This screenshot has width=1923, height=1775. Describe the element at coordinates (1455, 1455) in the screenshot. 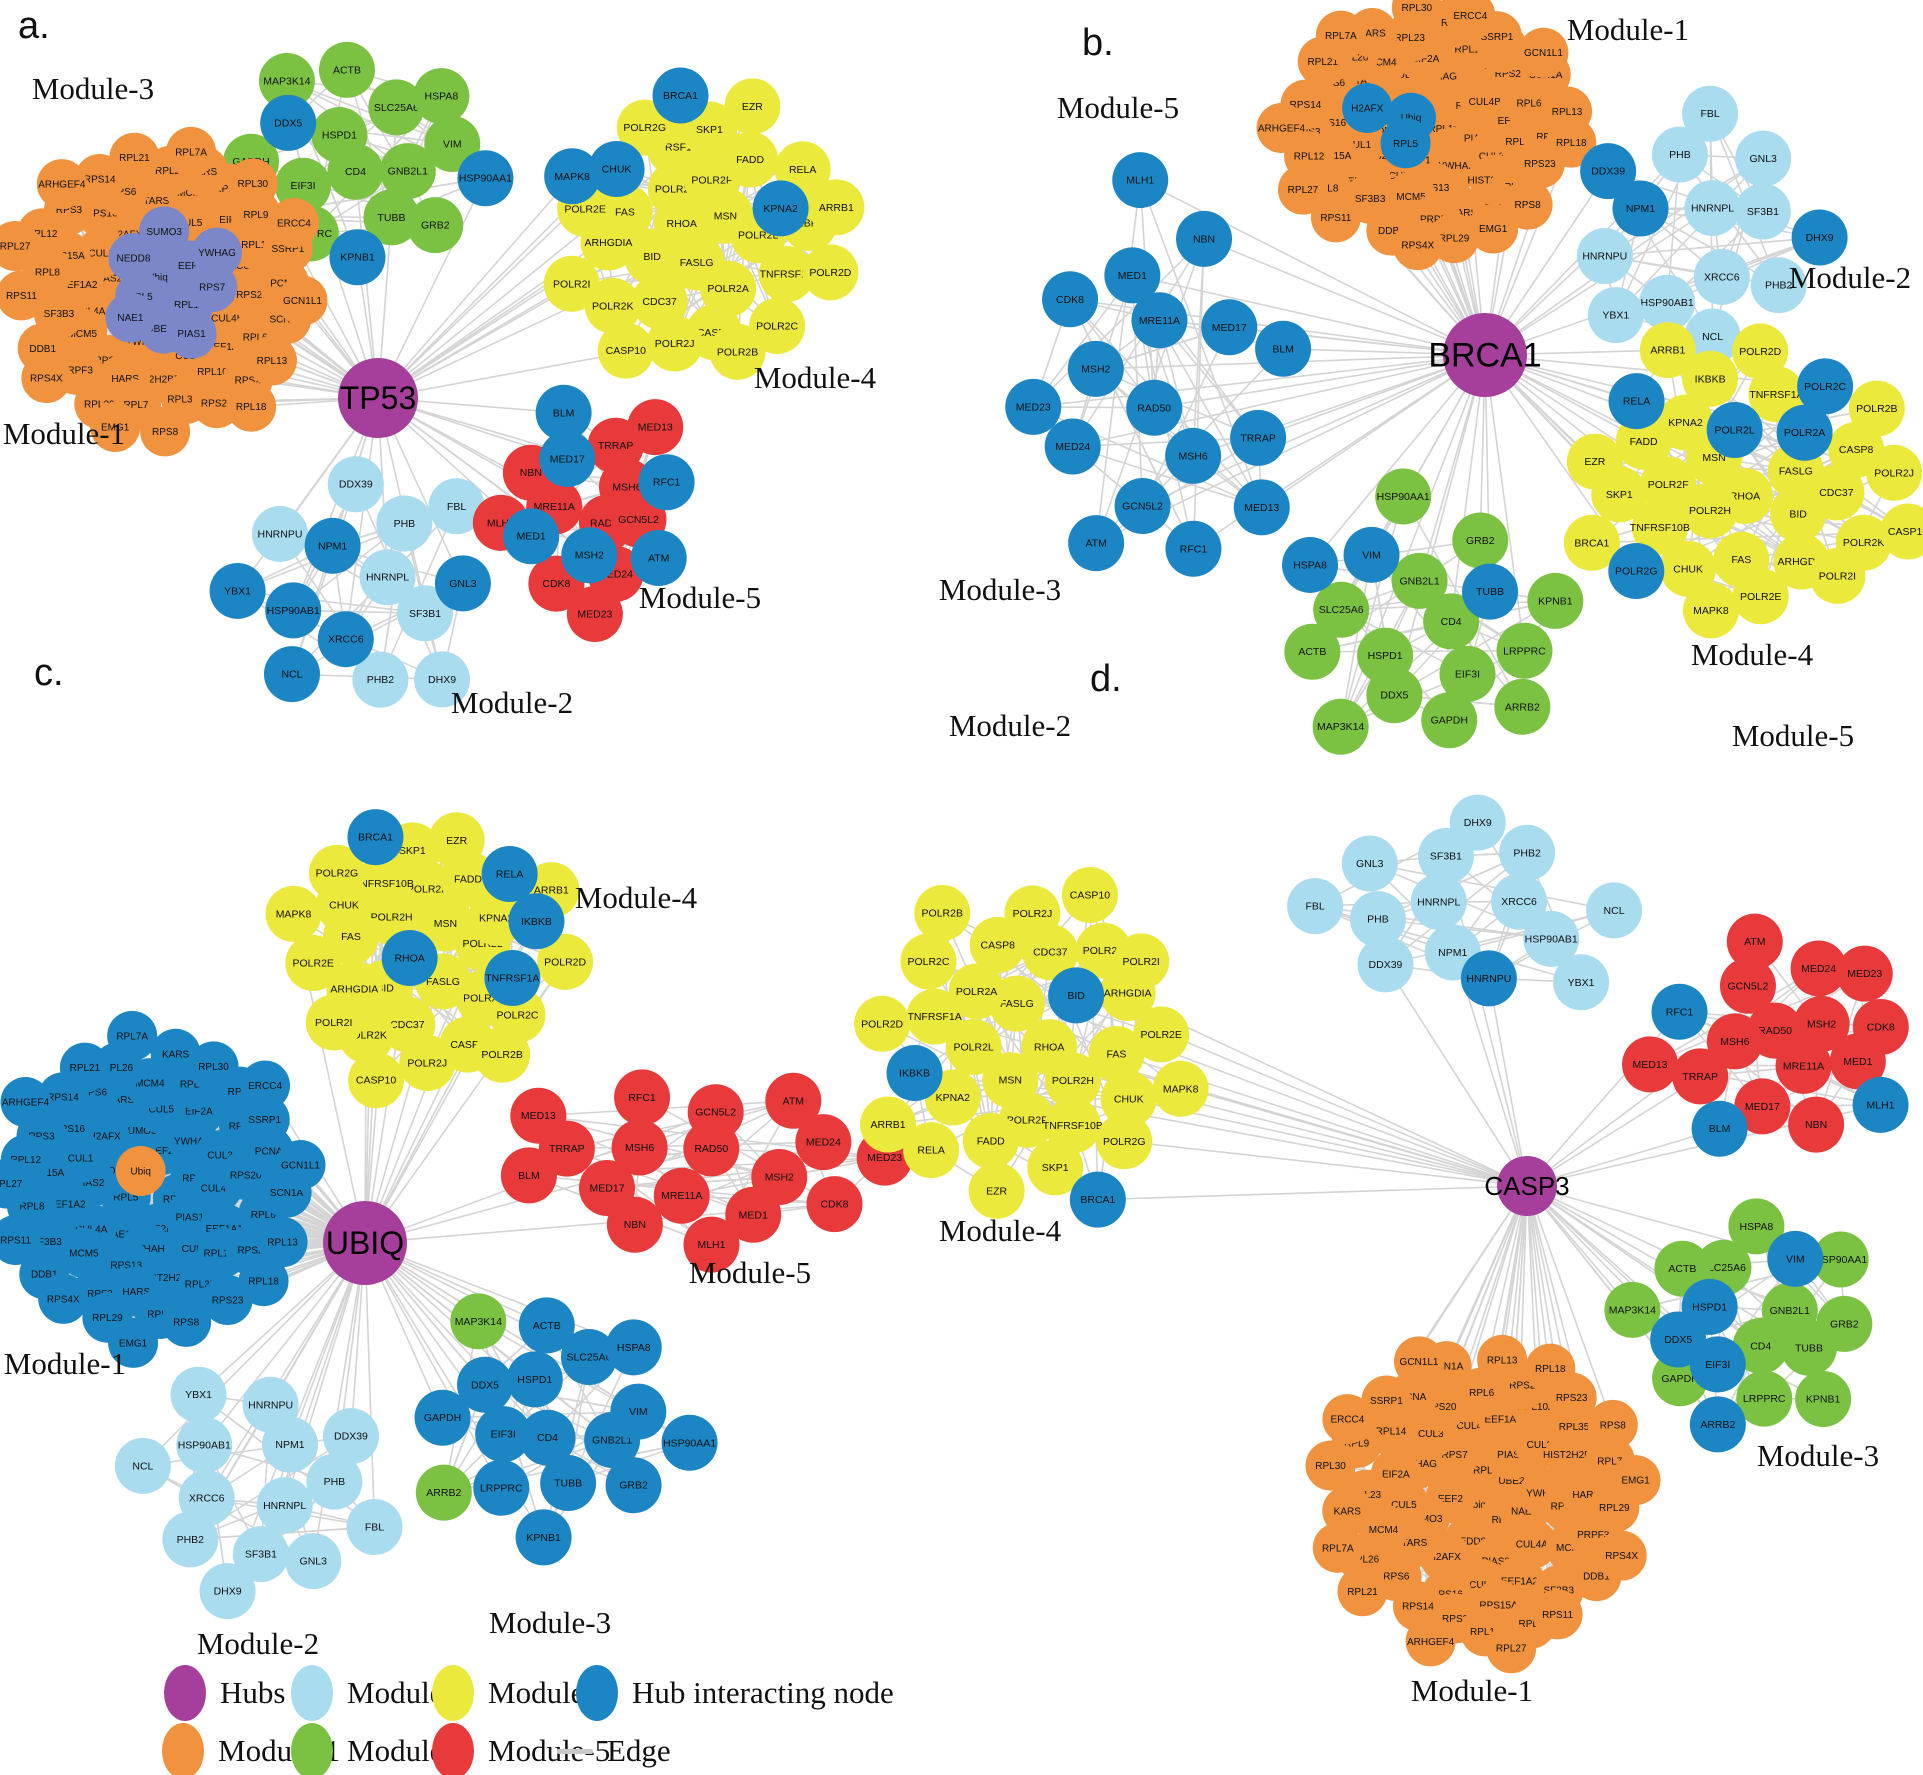

I see `svg-text: RPS7` at that location.